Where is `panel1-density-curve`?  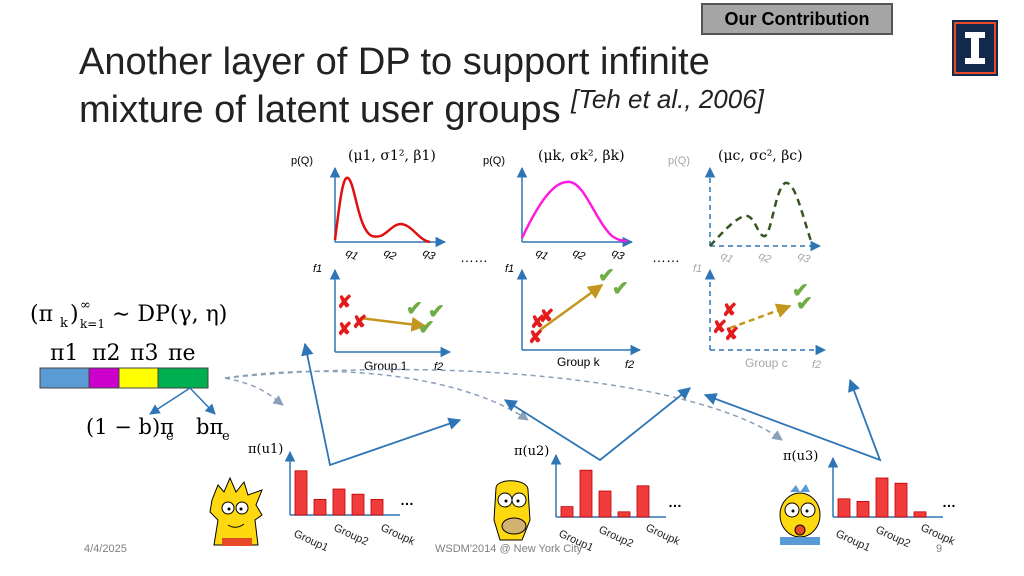 panel1-density-curve is located at coordinates (382, 210).